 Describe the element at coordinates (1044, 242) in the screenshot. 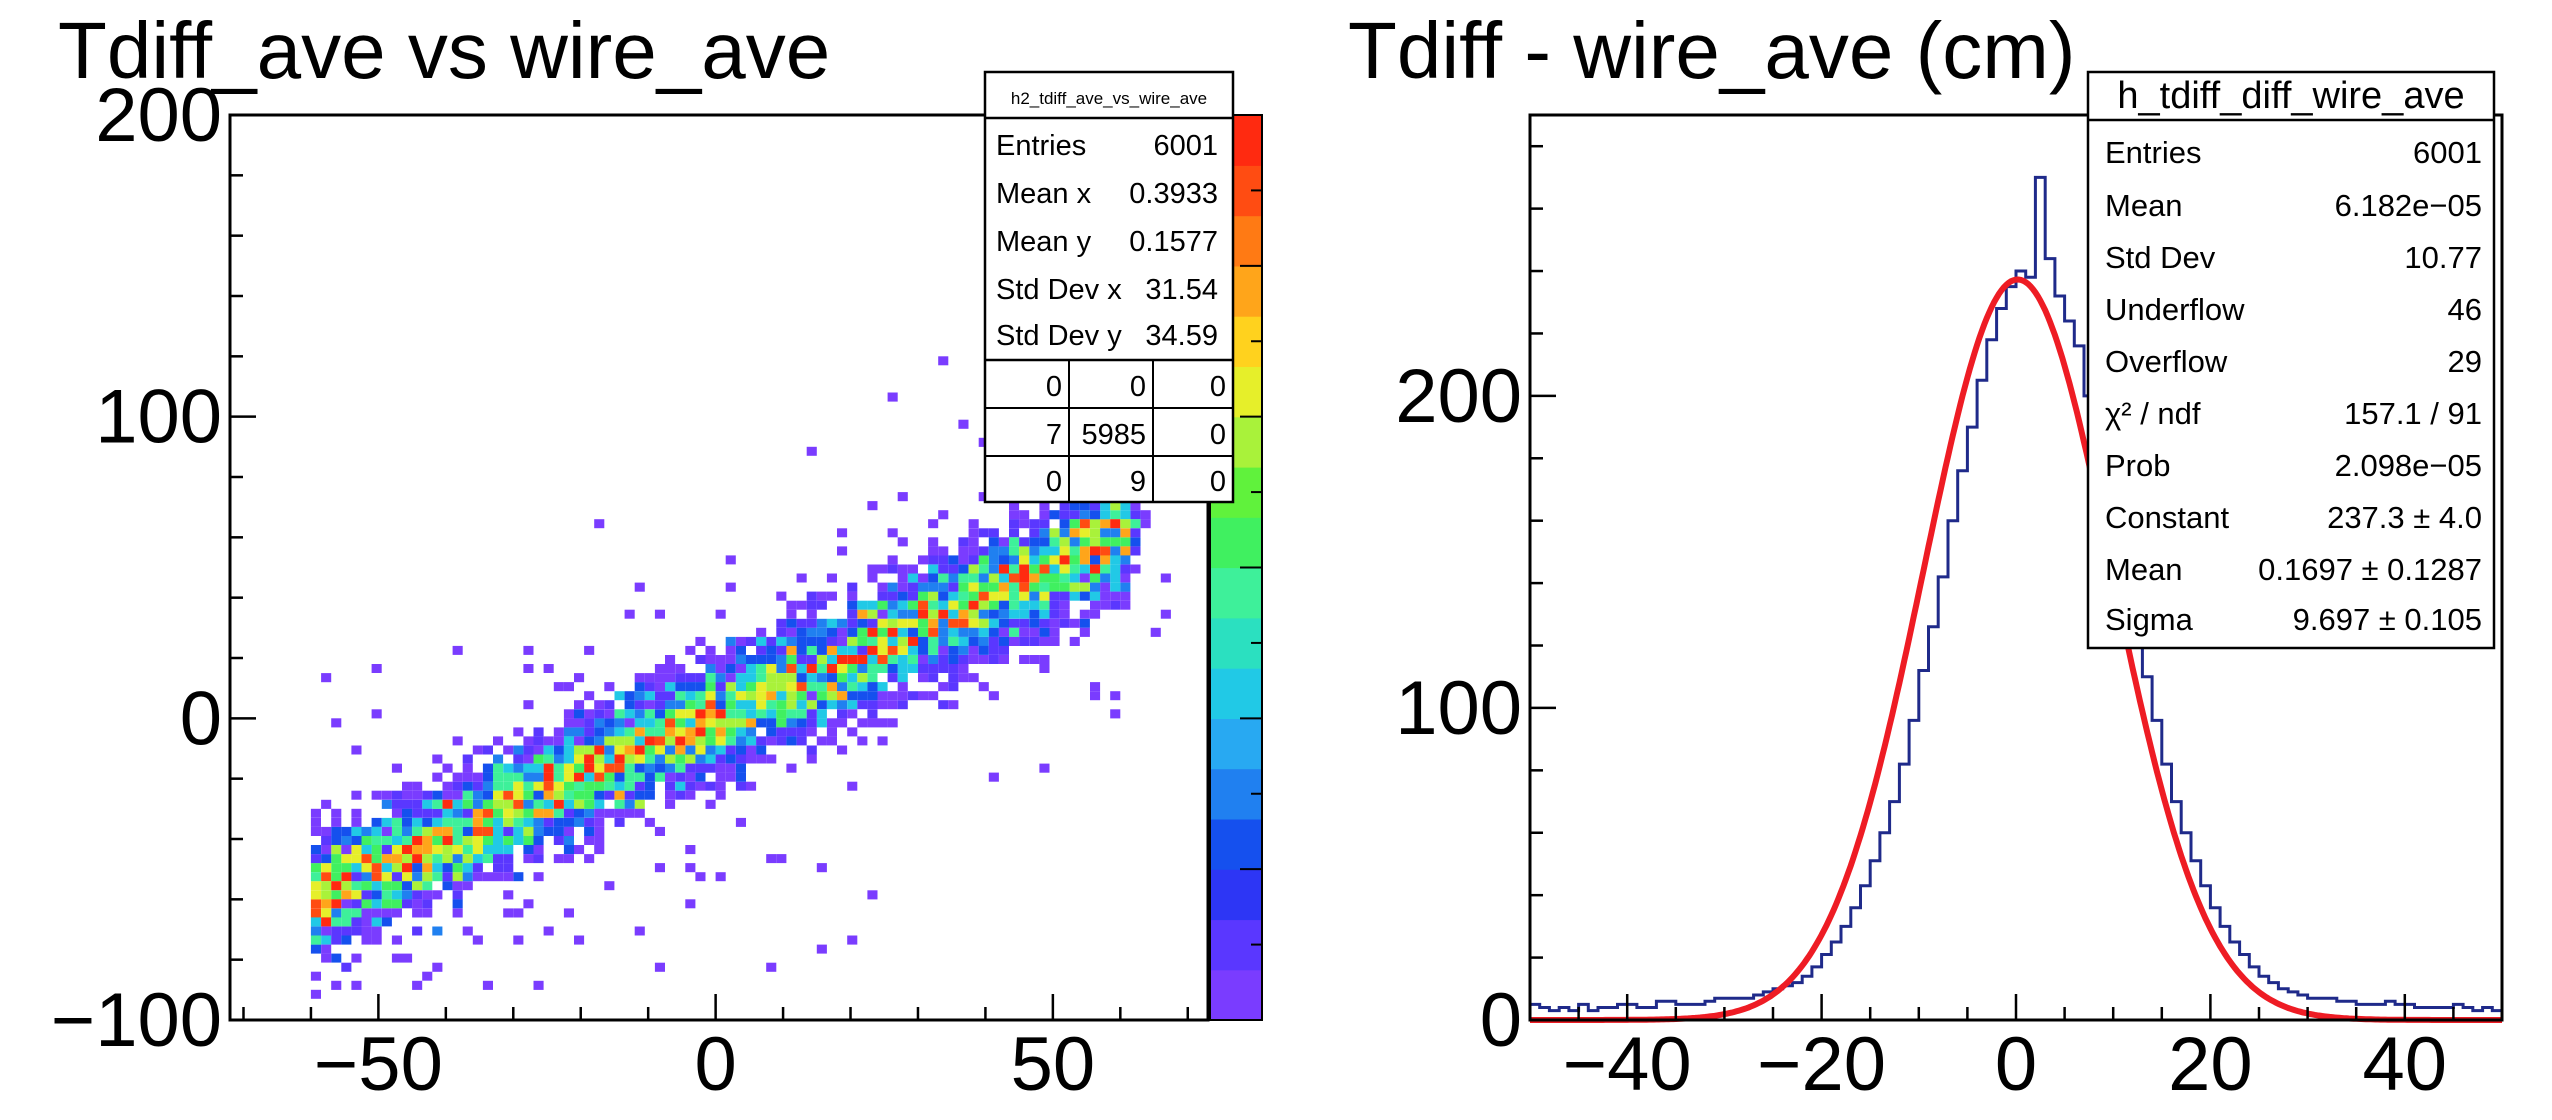

I see `left-stats-label-mean-y: Mean y` at that location.